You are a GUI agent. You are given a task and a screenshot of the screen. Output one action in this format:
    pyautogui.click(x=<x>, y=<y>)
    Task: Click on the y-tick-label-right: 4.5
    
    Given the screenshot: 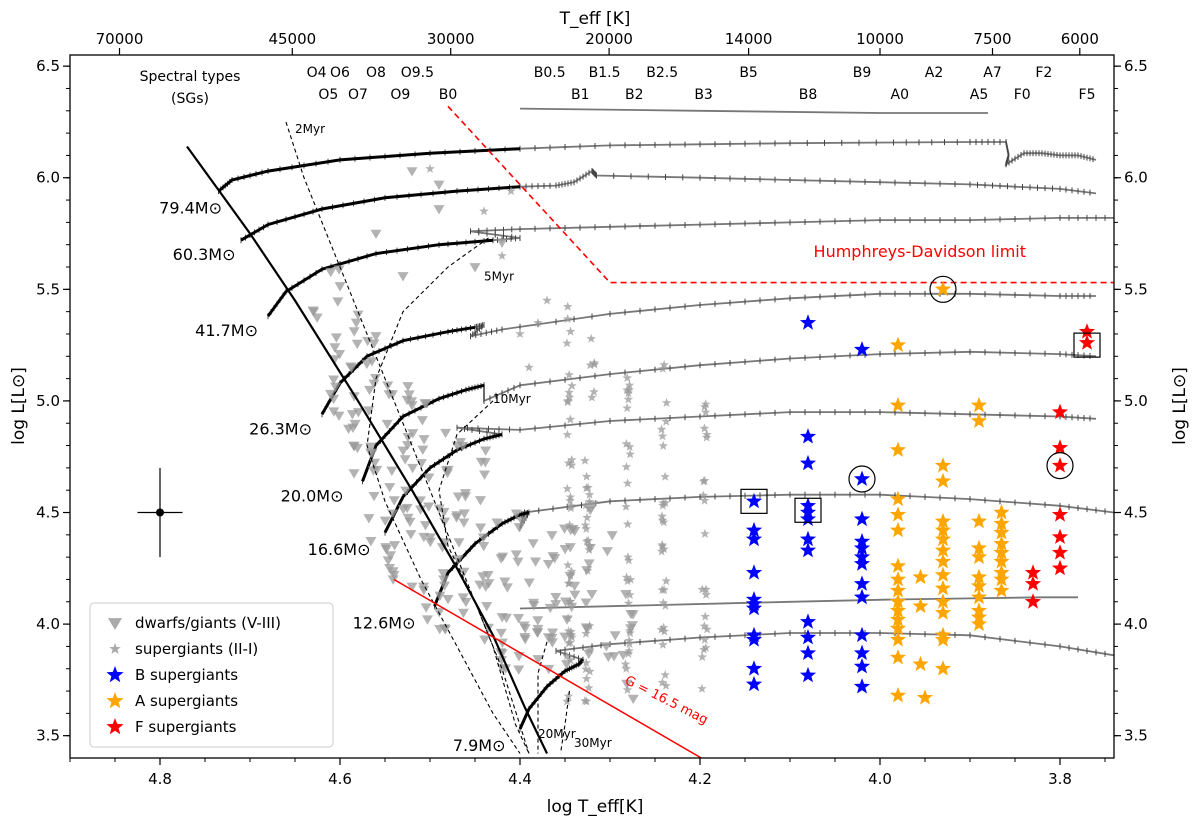 What is the action you would take?
    pyautogui.click(x=1136, y=513)
    